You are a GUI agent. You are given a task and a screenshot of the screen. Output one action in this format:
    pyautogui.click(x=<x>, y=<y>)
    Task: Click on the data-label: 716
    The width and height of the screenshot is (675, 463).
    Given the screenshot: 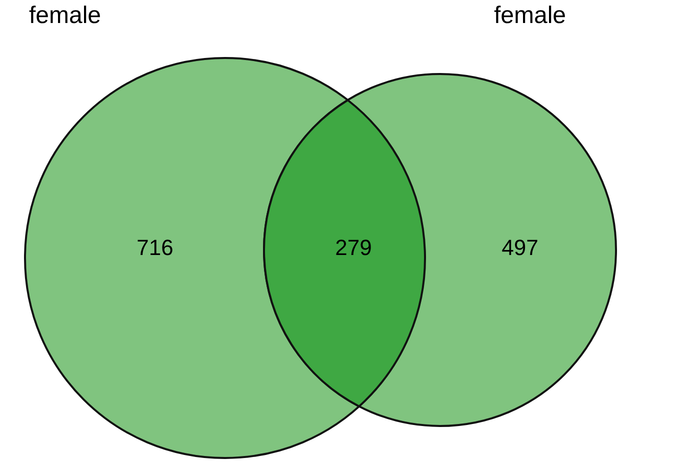 What is the action you would take?
    pyautogui.click(x=155, y=247)
    